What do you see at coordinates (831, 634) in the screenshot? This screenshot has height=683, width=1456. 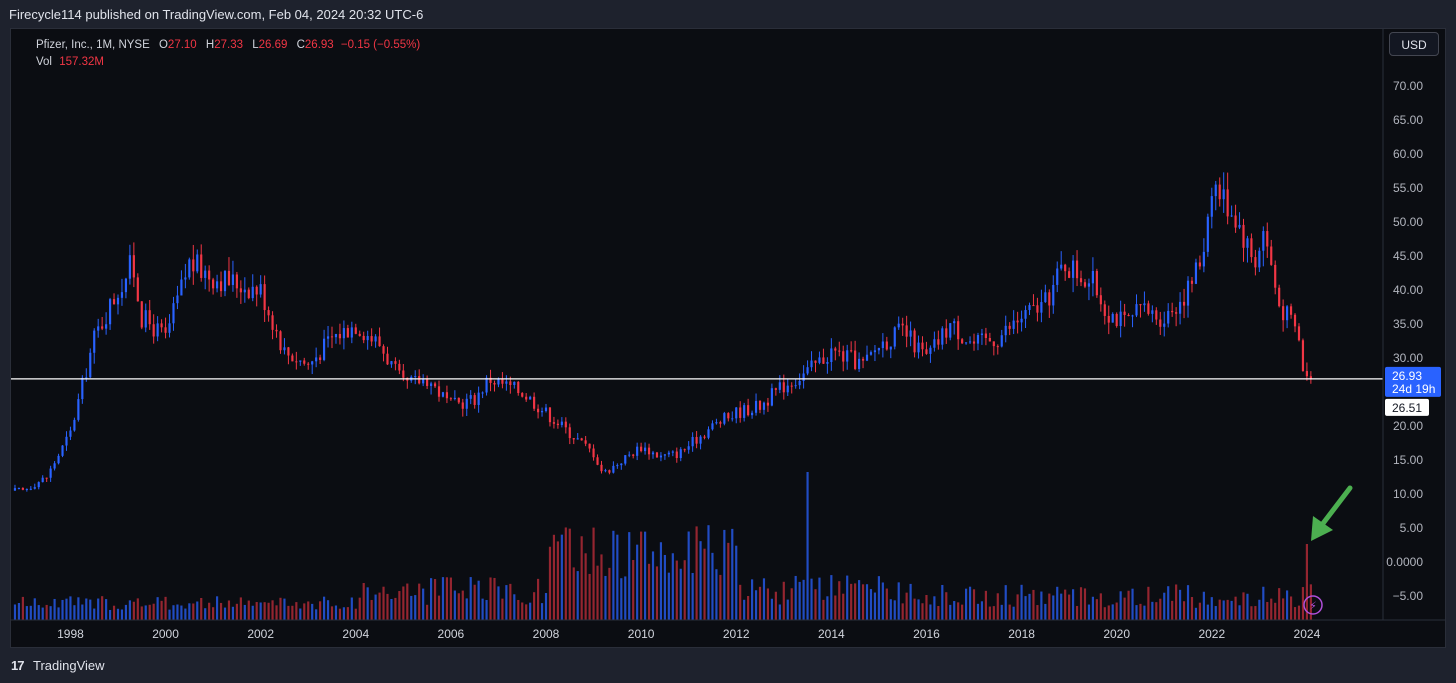 I see `x-tick-label: 2014` at bounding box center [831, 634].